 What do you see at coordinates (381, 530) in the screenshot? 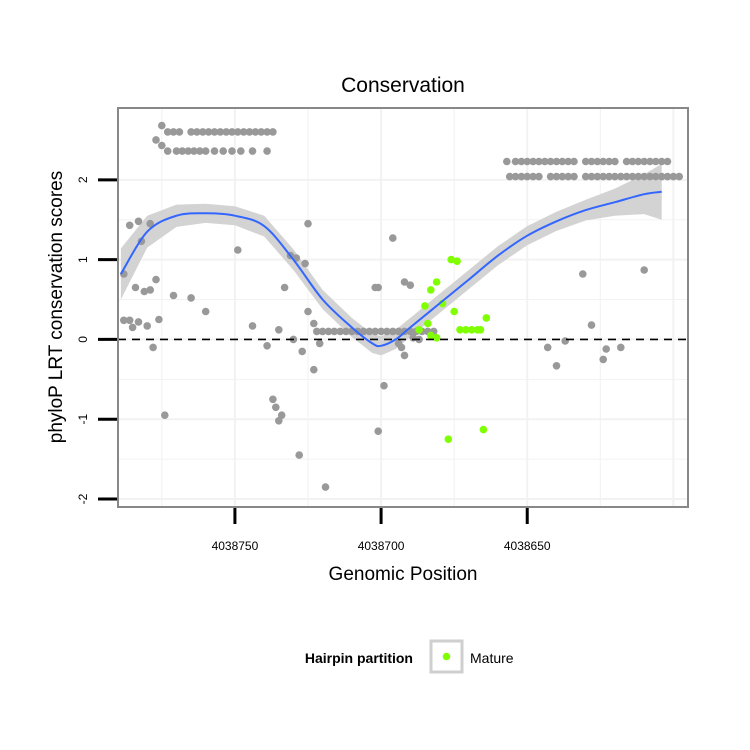
I see `x-axis: 4038750 4038700 4038650` at bounding box center [381, 530].